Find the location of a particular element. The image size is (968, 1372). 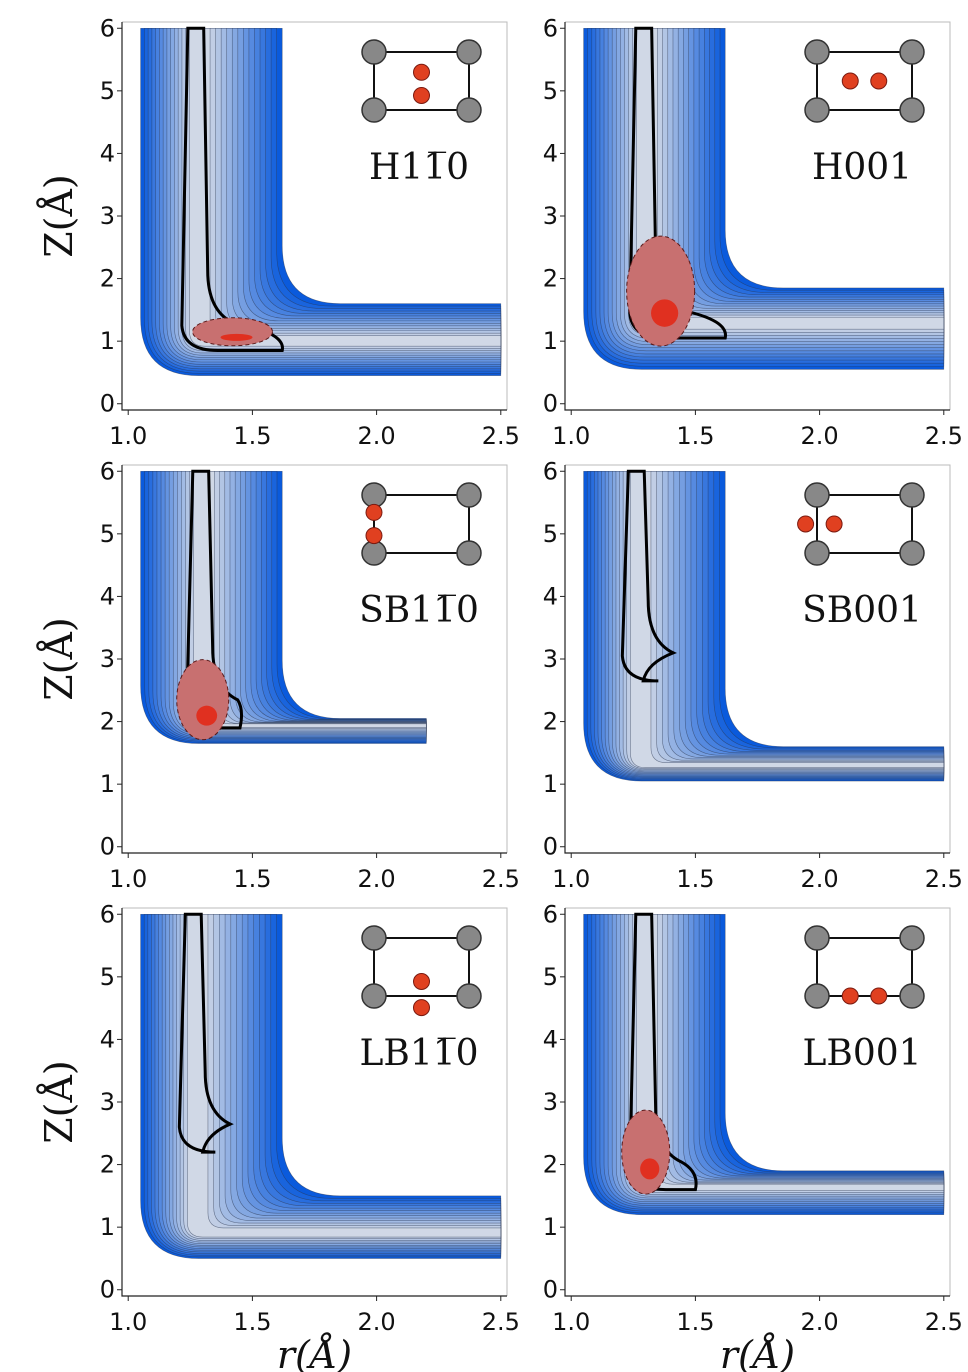

panel-label: LB11̅0 is located at coordinates (418, 1053).